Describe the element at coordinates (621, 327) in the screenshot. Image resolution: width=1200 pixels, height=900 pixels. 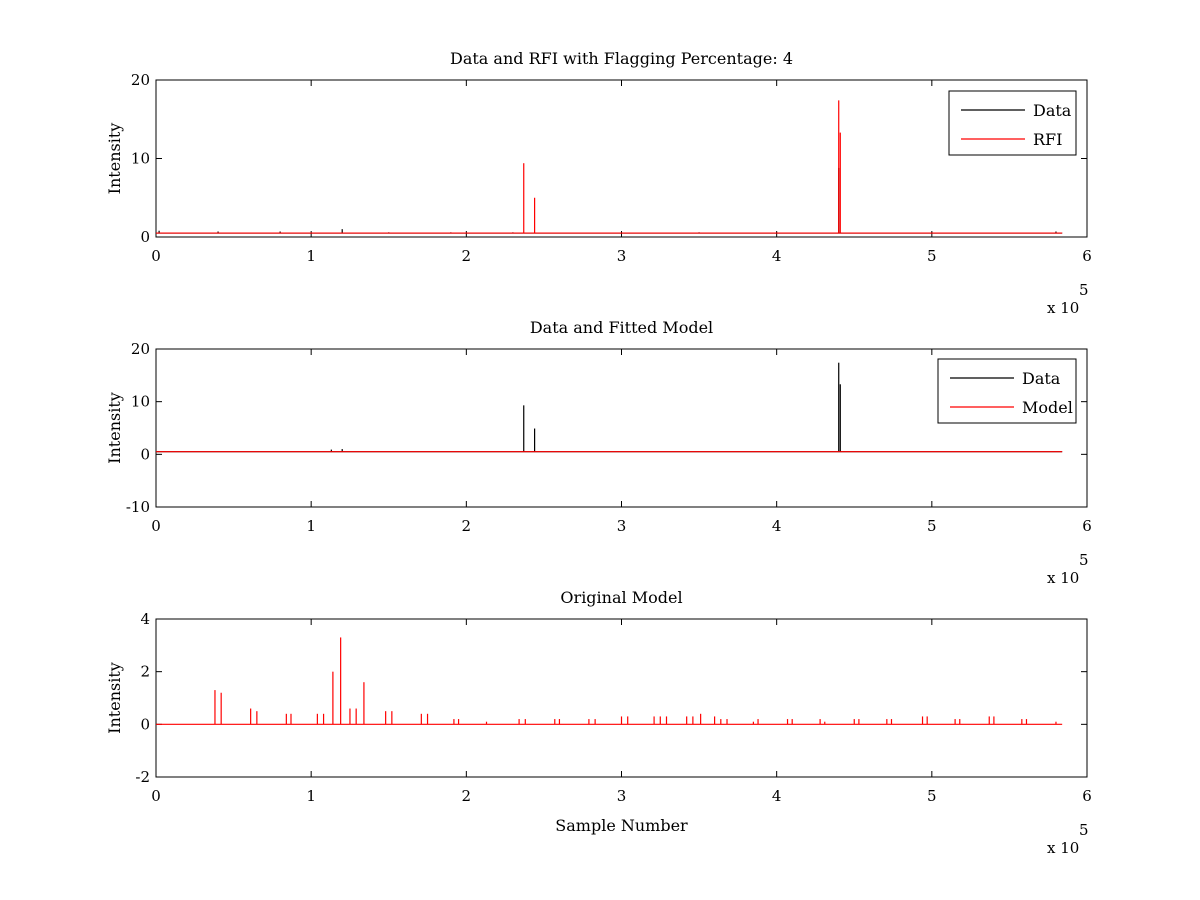
I see `subplot-title: Data and Fitted Model` at that location.